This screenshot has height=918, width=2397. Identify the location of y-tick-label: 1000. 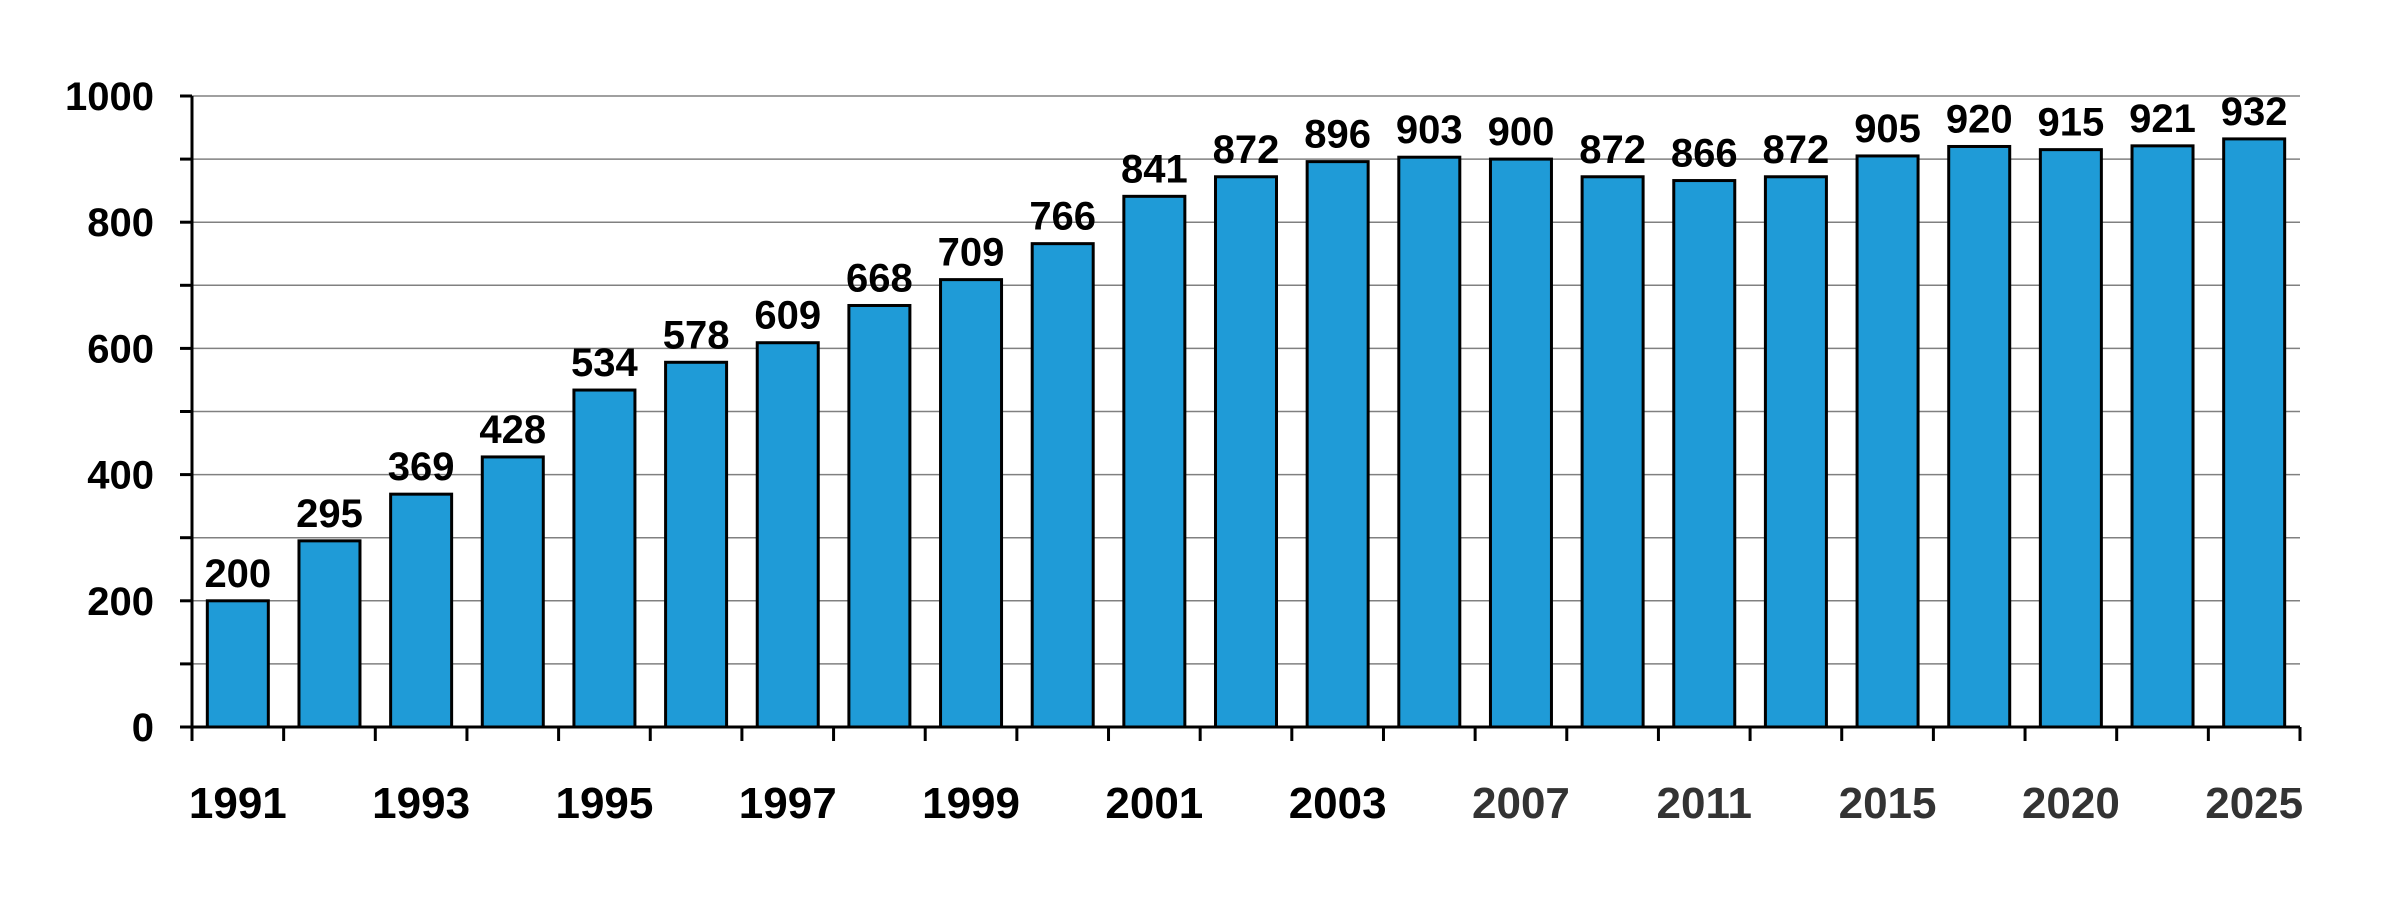
(109, 97).